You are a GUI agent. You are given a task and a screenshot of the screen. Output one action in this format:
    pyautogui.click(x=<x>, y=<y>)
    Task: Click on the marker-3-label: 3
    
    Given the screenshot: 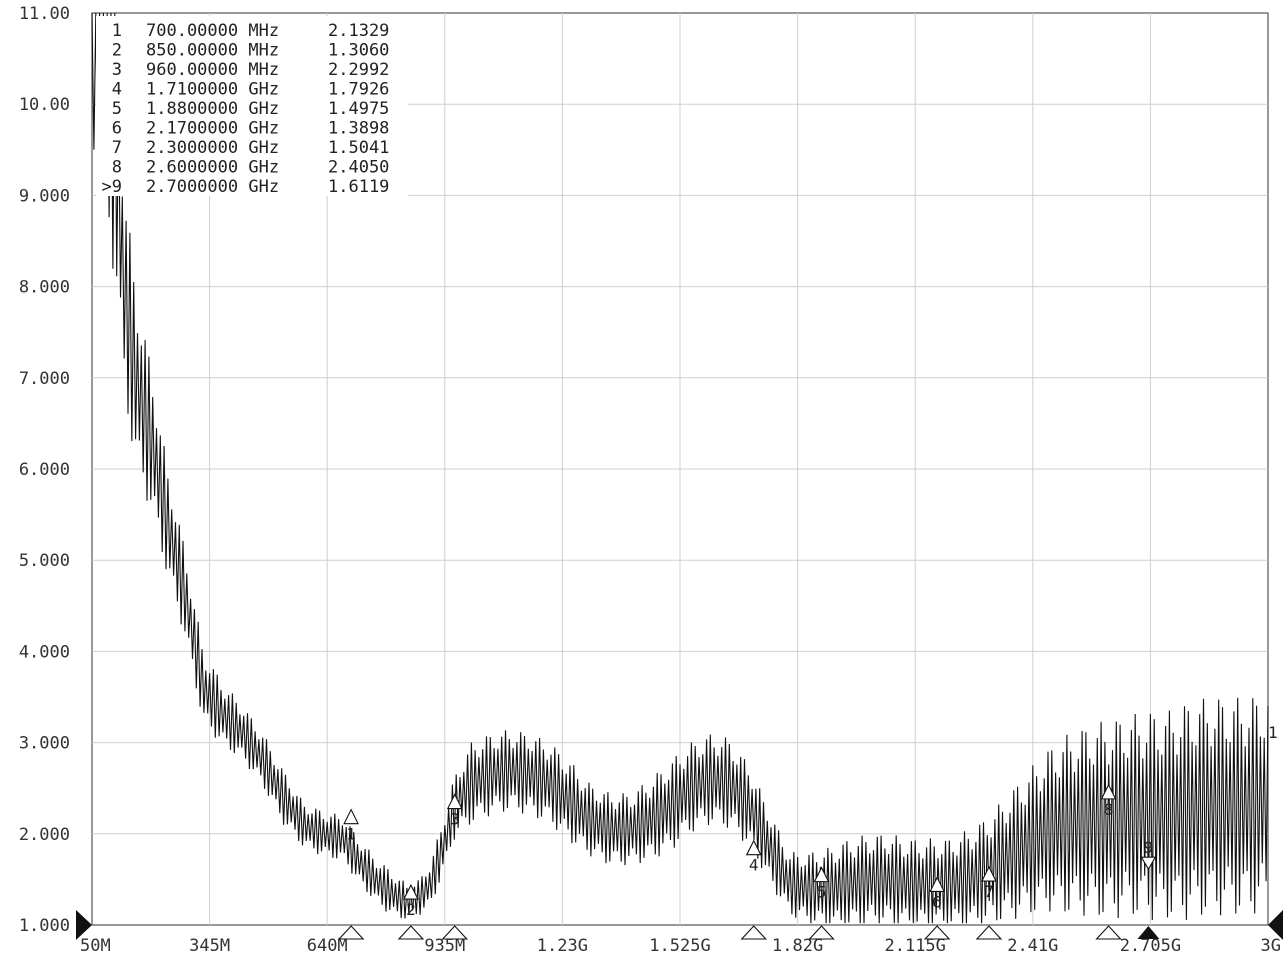 What is the action you would take?
    pyautogui.click(x=455, y=819)
    